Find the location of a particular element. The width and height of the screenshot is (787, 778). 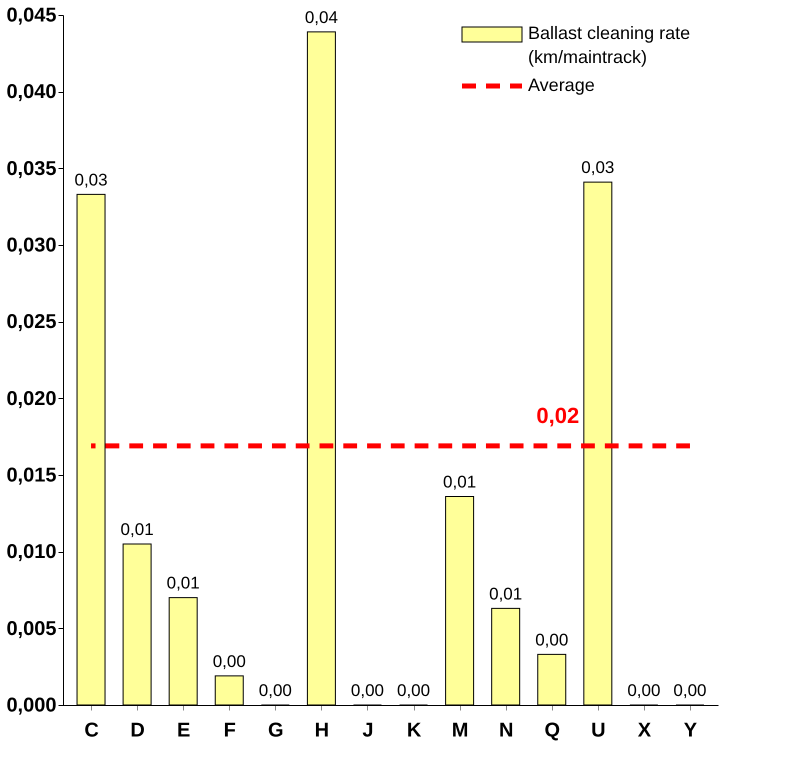

y-tick-label: 0,010 is located at coordinates (31, 552).